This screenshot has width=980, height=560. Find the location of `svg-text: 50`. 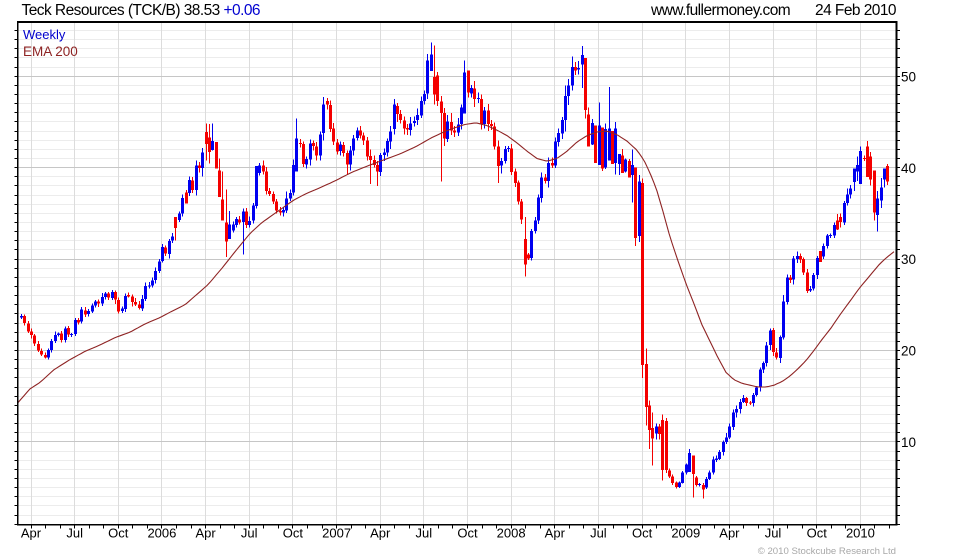

svg-text: 50 is located at coordinates (908, 76).